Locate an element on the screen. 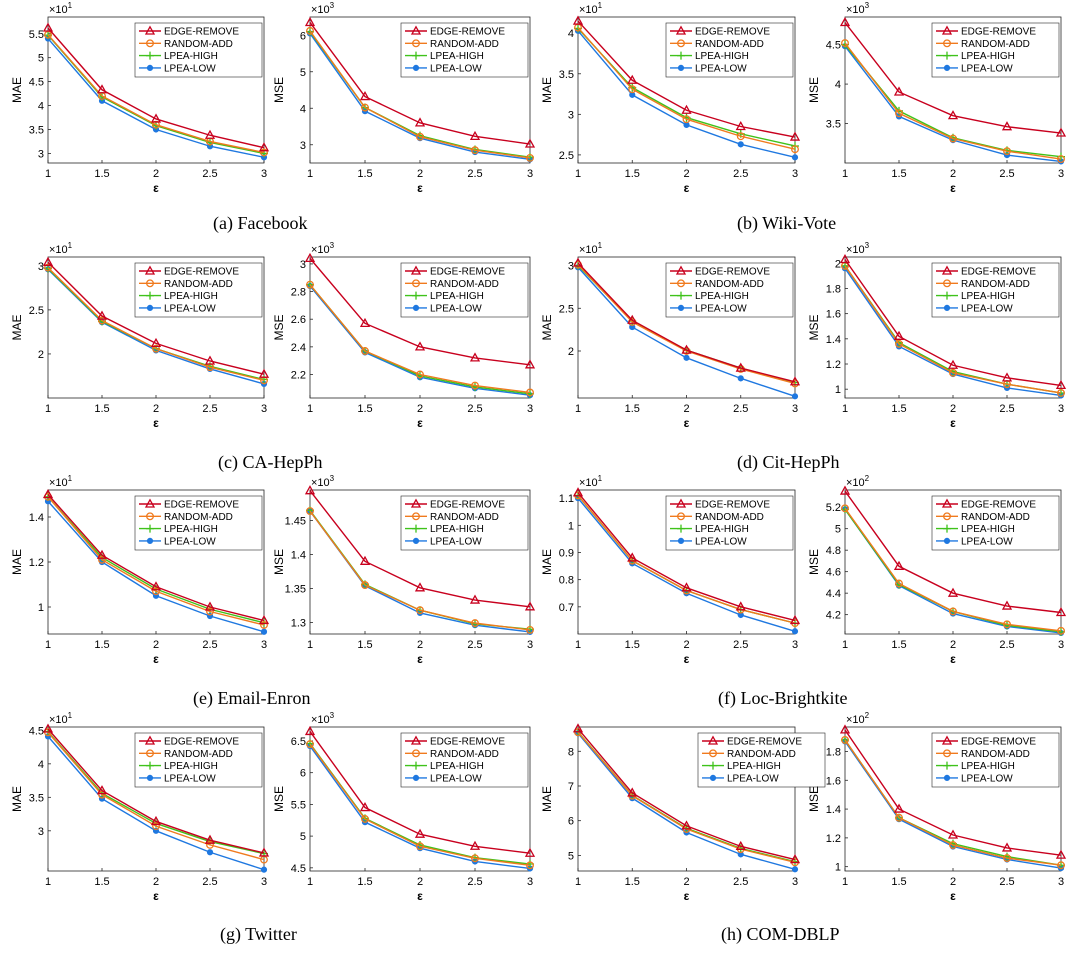 The image size is (1079, 956). y-tick-label: 4 is located at coordinates (303, 109).